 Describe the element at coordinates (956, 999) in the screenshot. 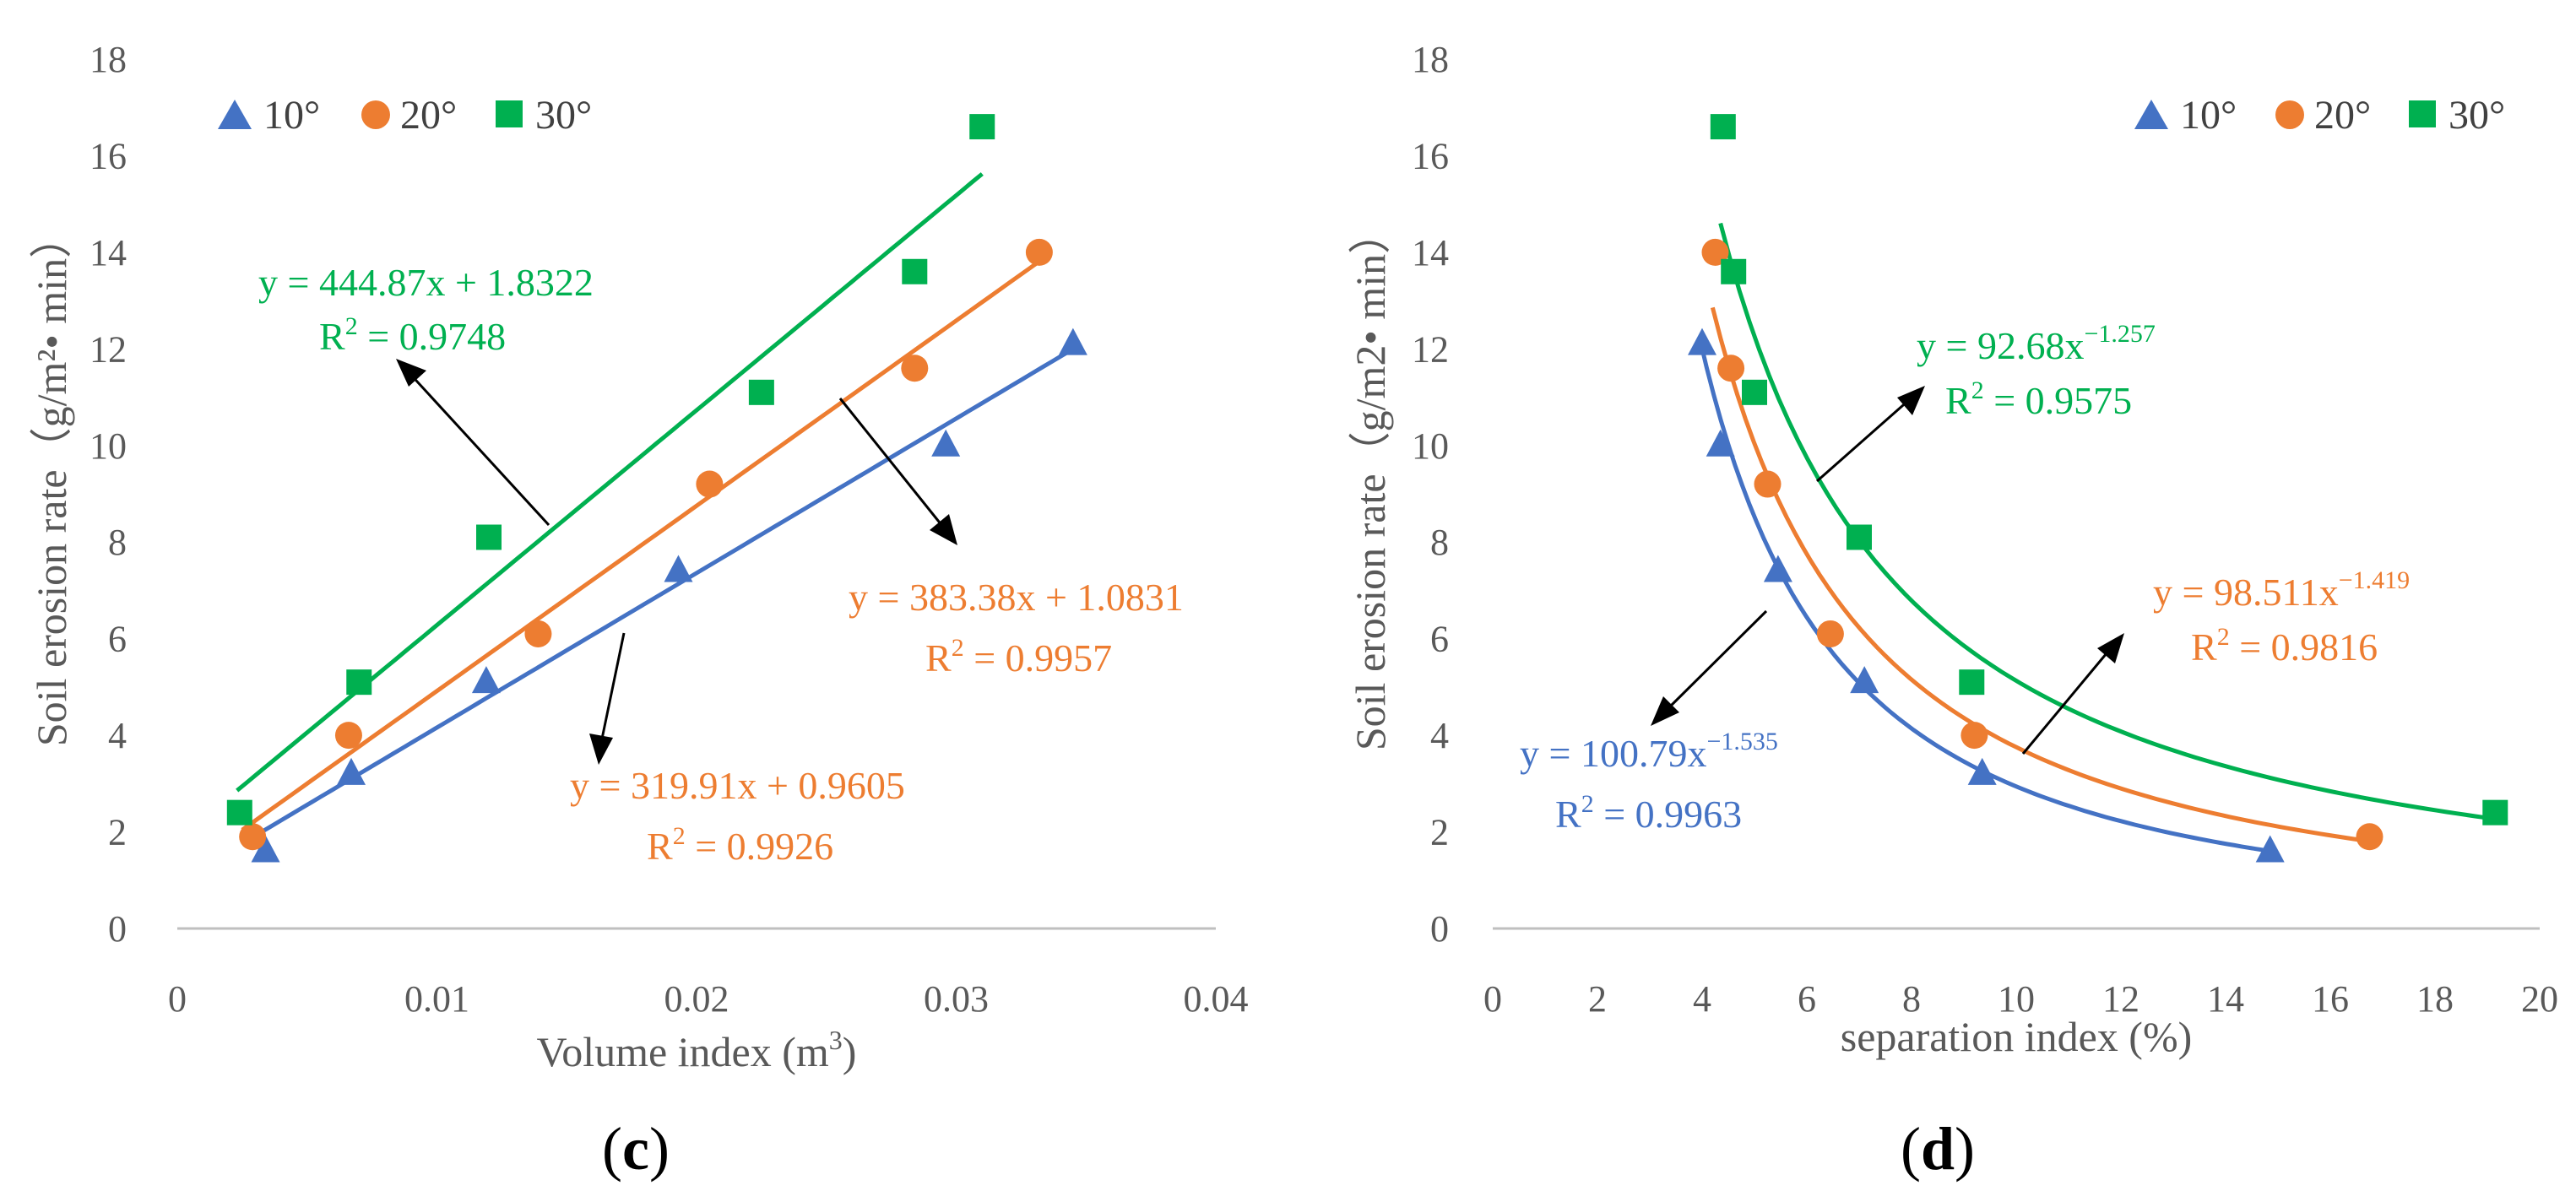

I see `chart-c-x-tick-label: 0.03` at that location.